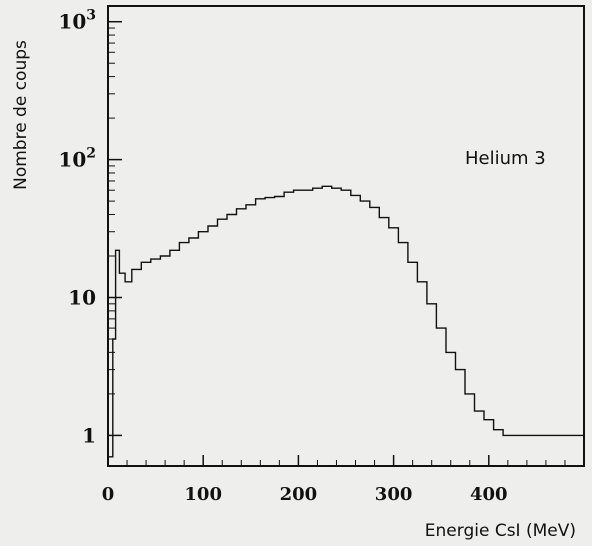 Image resolution: width=592 pixels, height=546 pixels. I want to click on y-tick-label: 10, so click(82, 298).